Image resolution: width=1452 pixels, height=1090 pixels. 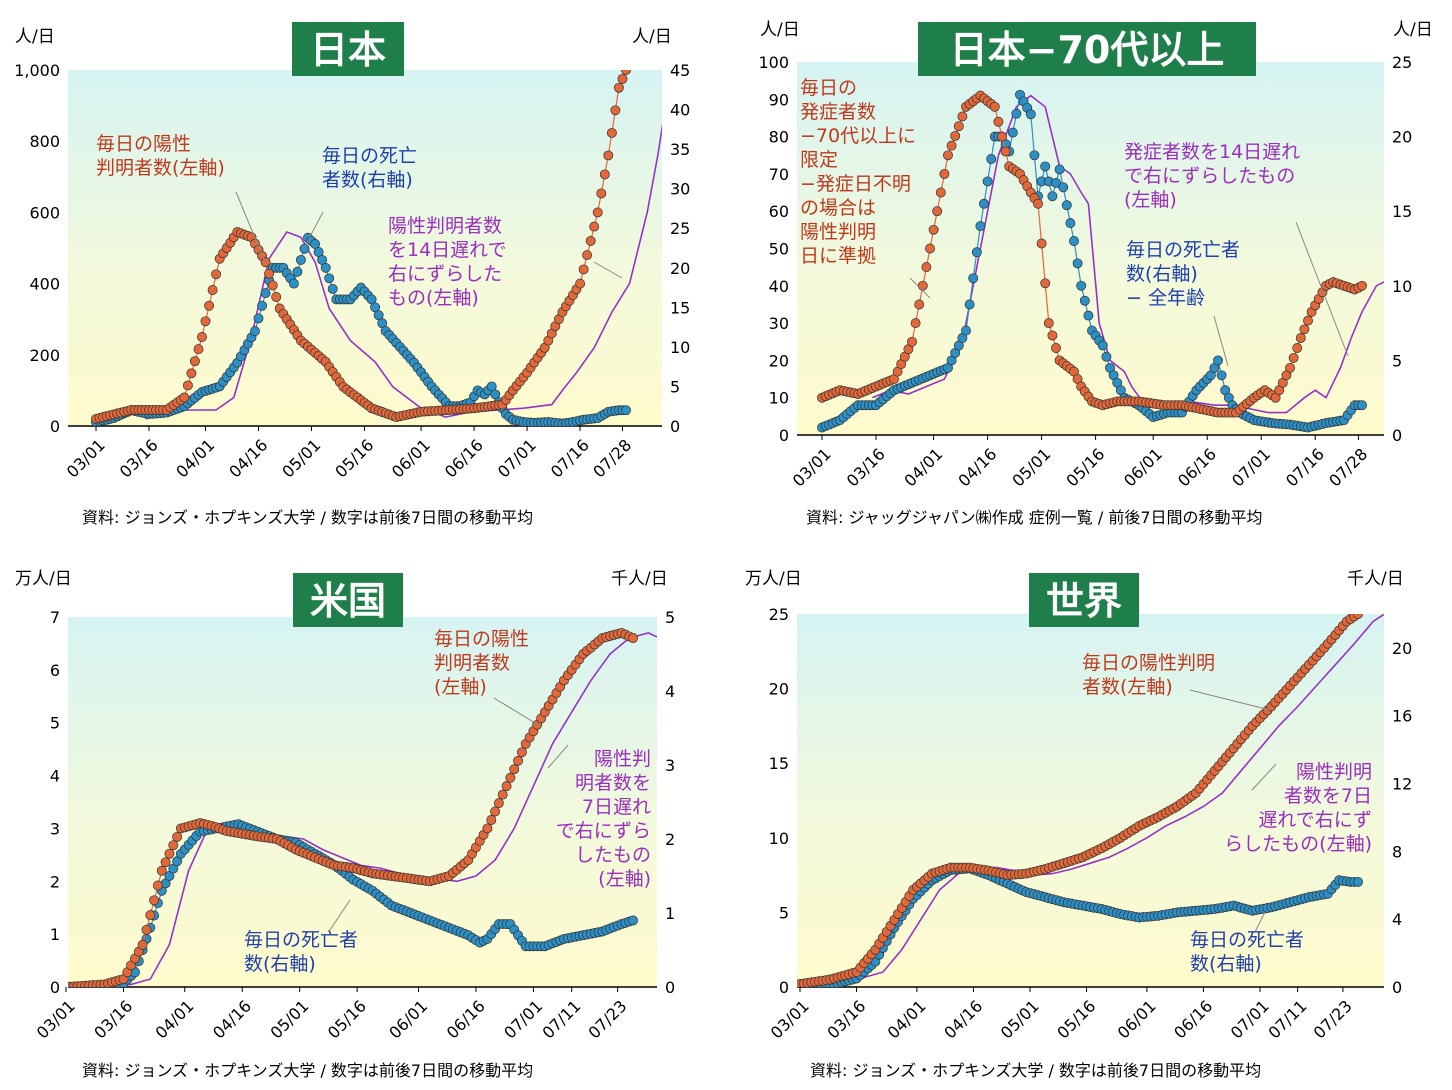 What do you see at coordinates (523, 1019) in the screenshot?
I see `usa-x-tick-label: 07/01` at bounding box center [523, 1019].